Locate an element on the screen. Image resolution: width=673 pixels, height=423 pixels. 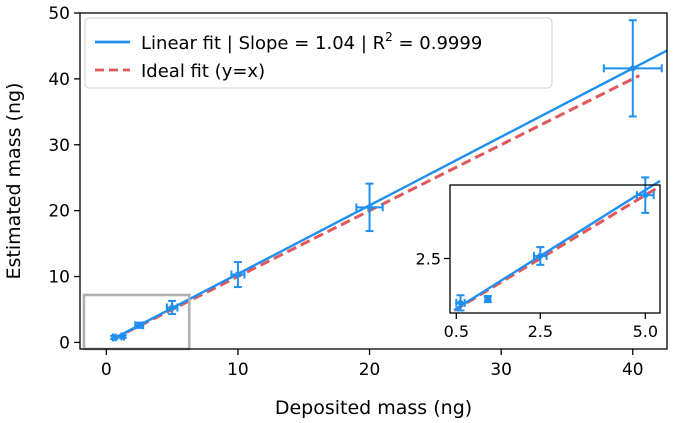
inset-x-tick-label: 0.5 is located at coordinates (456, 331).